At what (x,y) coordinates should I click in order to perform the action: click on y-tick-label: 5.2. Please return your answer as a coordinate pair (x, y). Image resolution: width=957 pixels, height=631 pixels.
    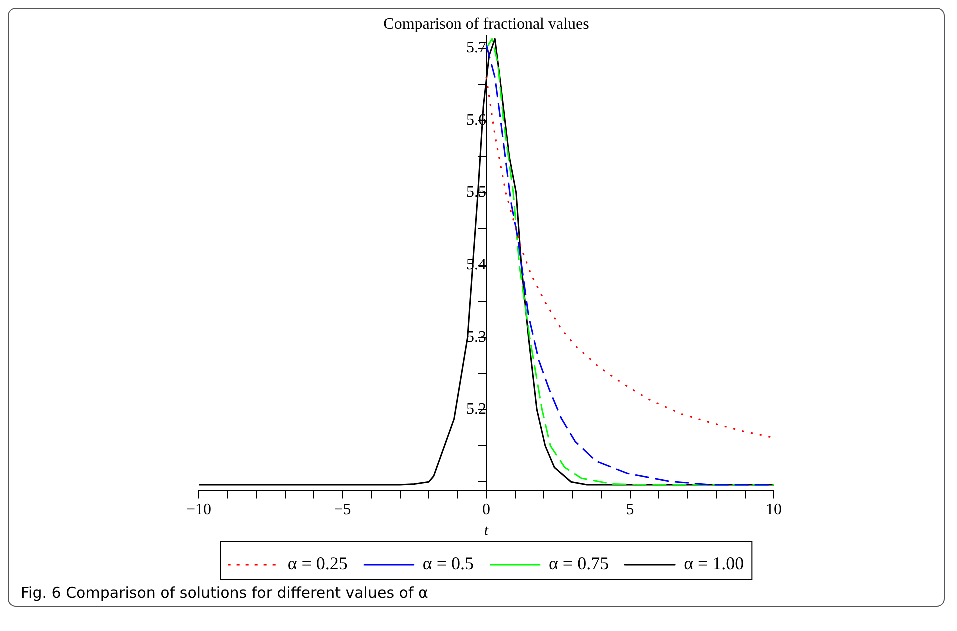
    Looking at the image, I should click on (476, 409).